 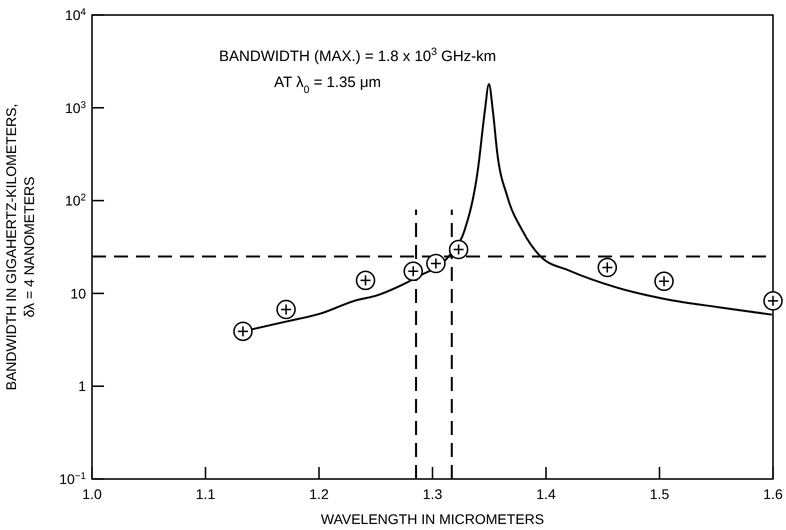 I want to click on x-tick-label: 1.2, so click(x=319, y=494).